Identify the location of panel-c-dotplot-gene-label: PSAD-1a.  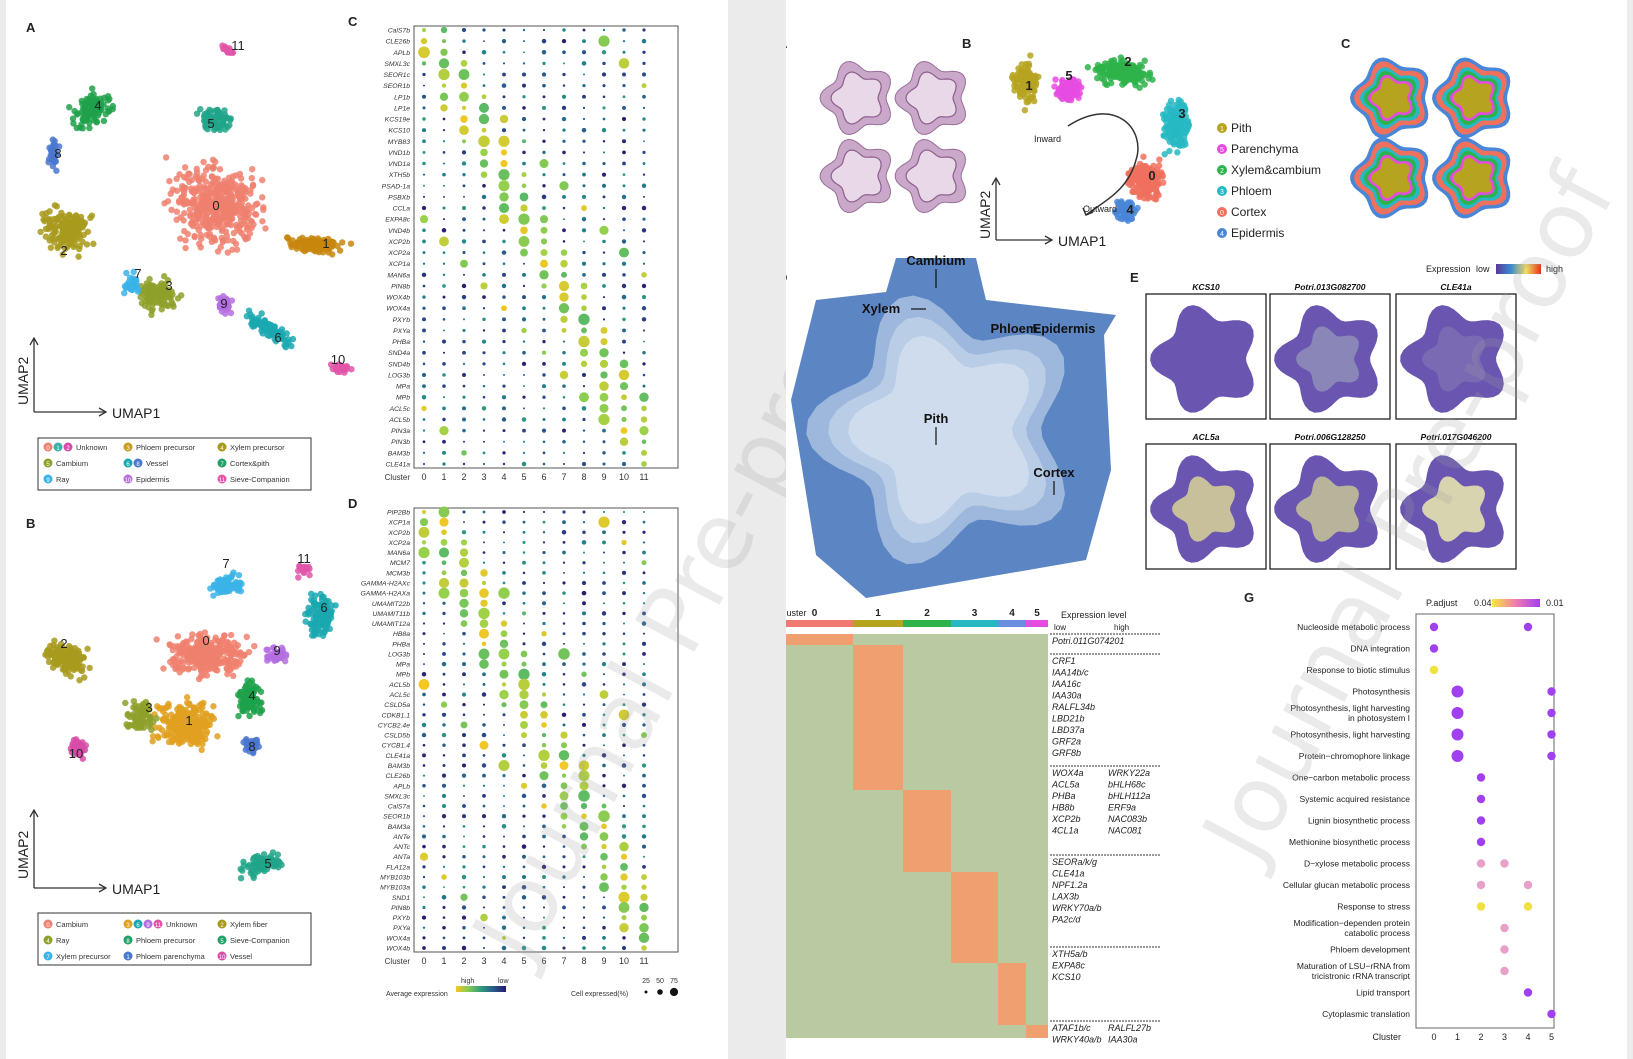
(396, 186).